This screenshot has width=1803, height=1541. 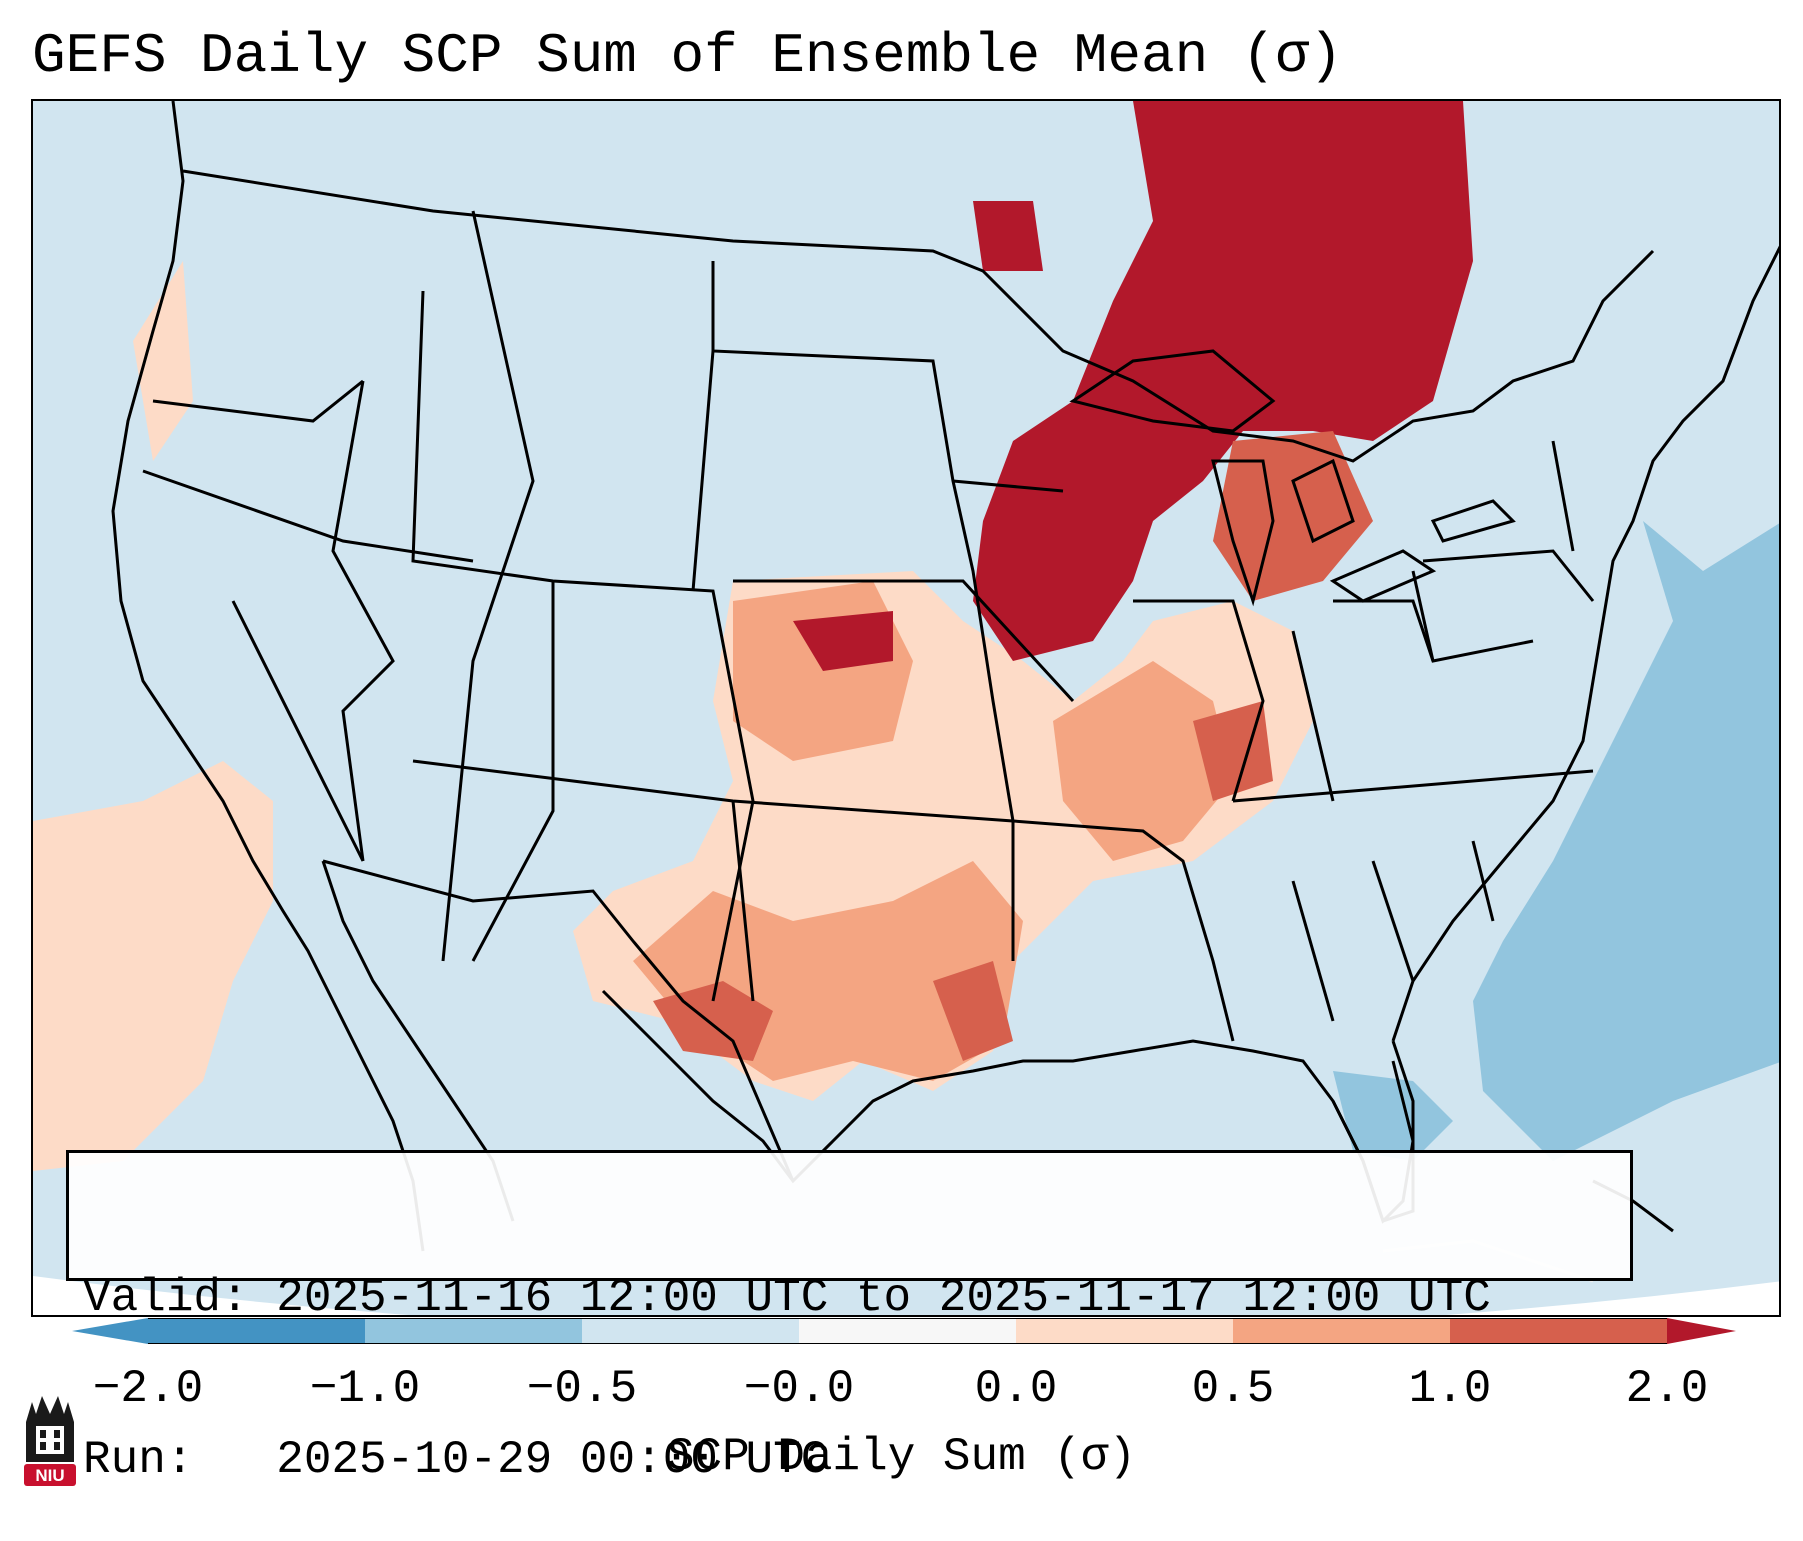 What do you see at coordinates (1293, 516) in the screenshot?
I see `michigan-high-region` at bounding box center [1293, 516].